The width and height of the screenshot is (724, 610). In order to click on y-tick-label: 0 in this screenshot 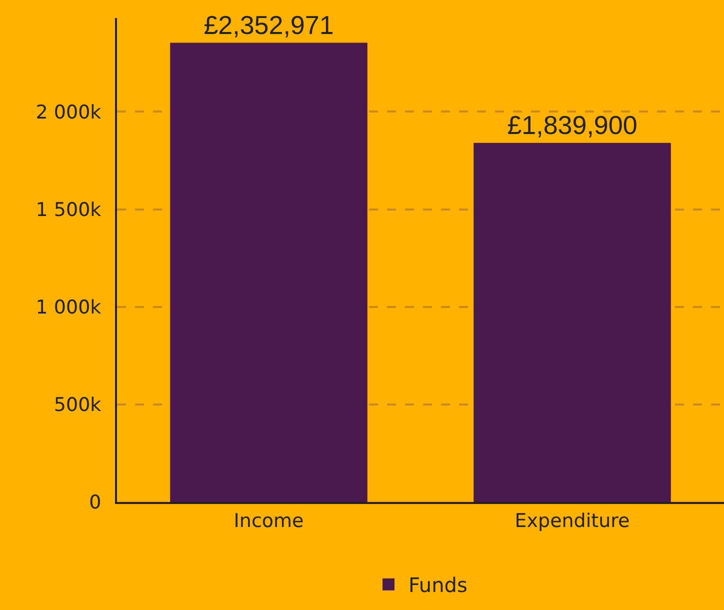, I will do `click(95, 503)`.